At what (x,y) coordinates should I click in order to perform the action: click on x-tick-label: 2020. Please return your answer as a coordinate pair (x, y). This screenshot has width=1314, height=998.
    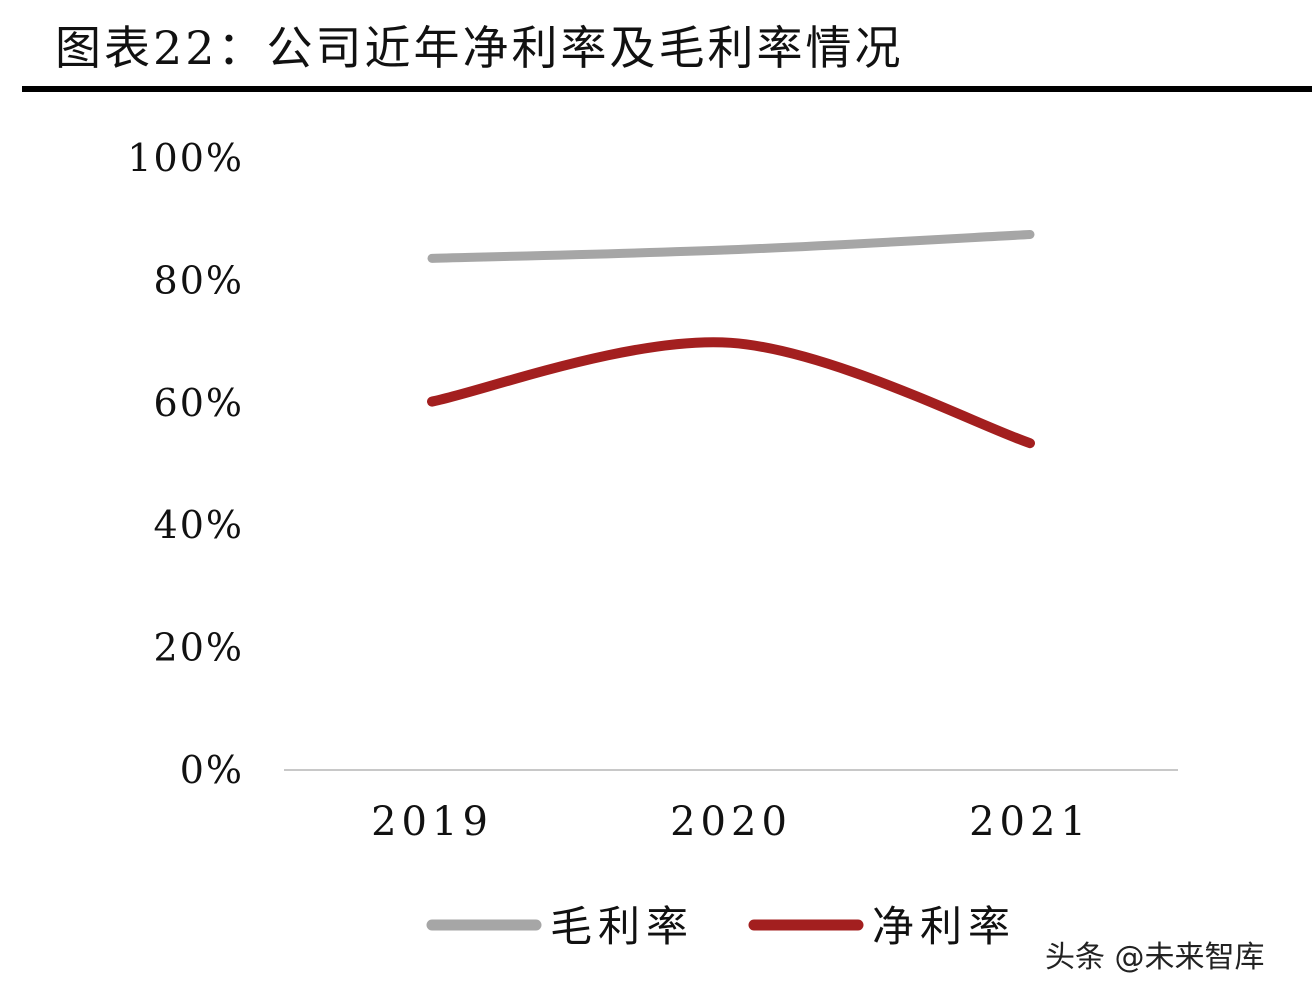
    Looking at the image, I should click on (731, 822).